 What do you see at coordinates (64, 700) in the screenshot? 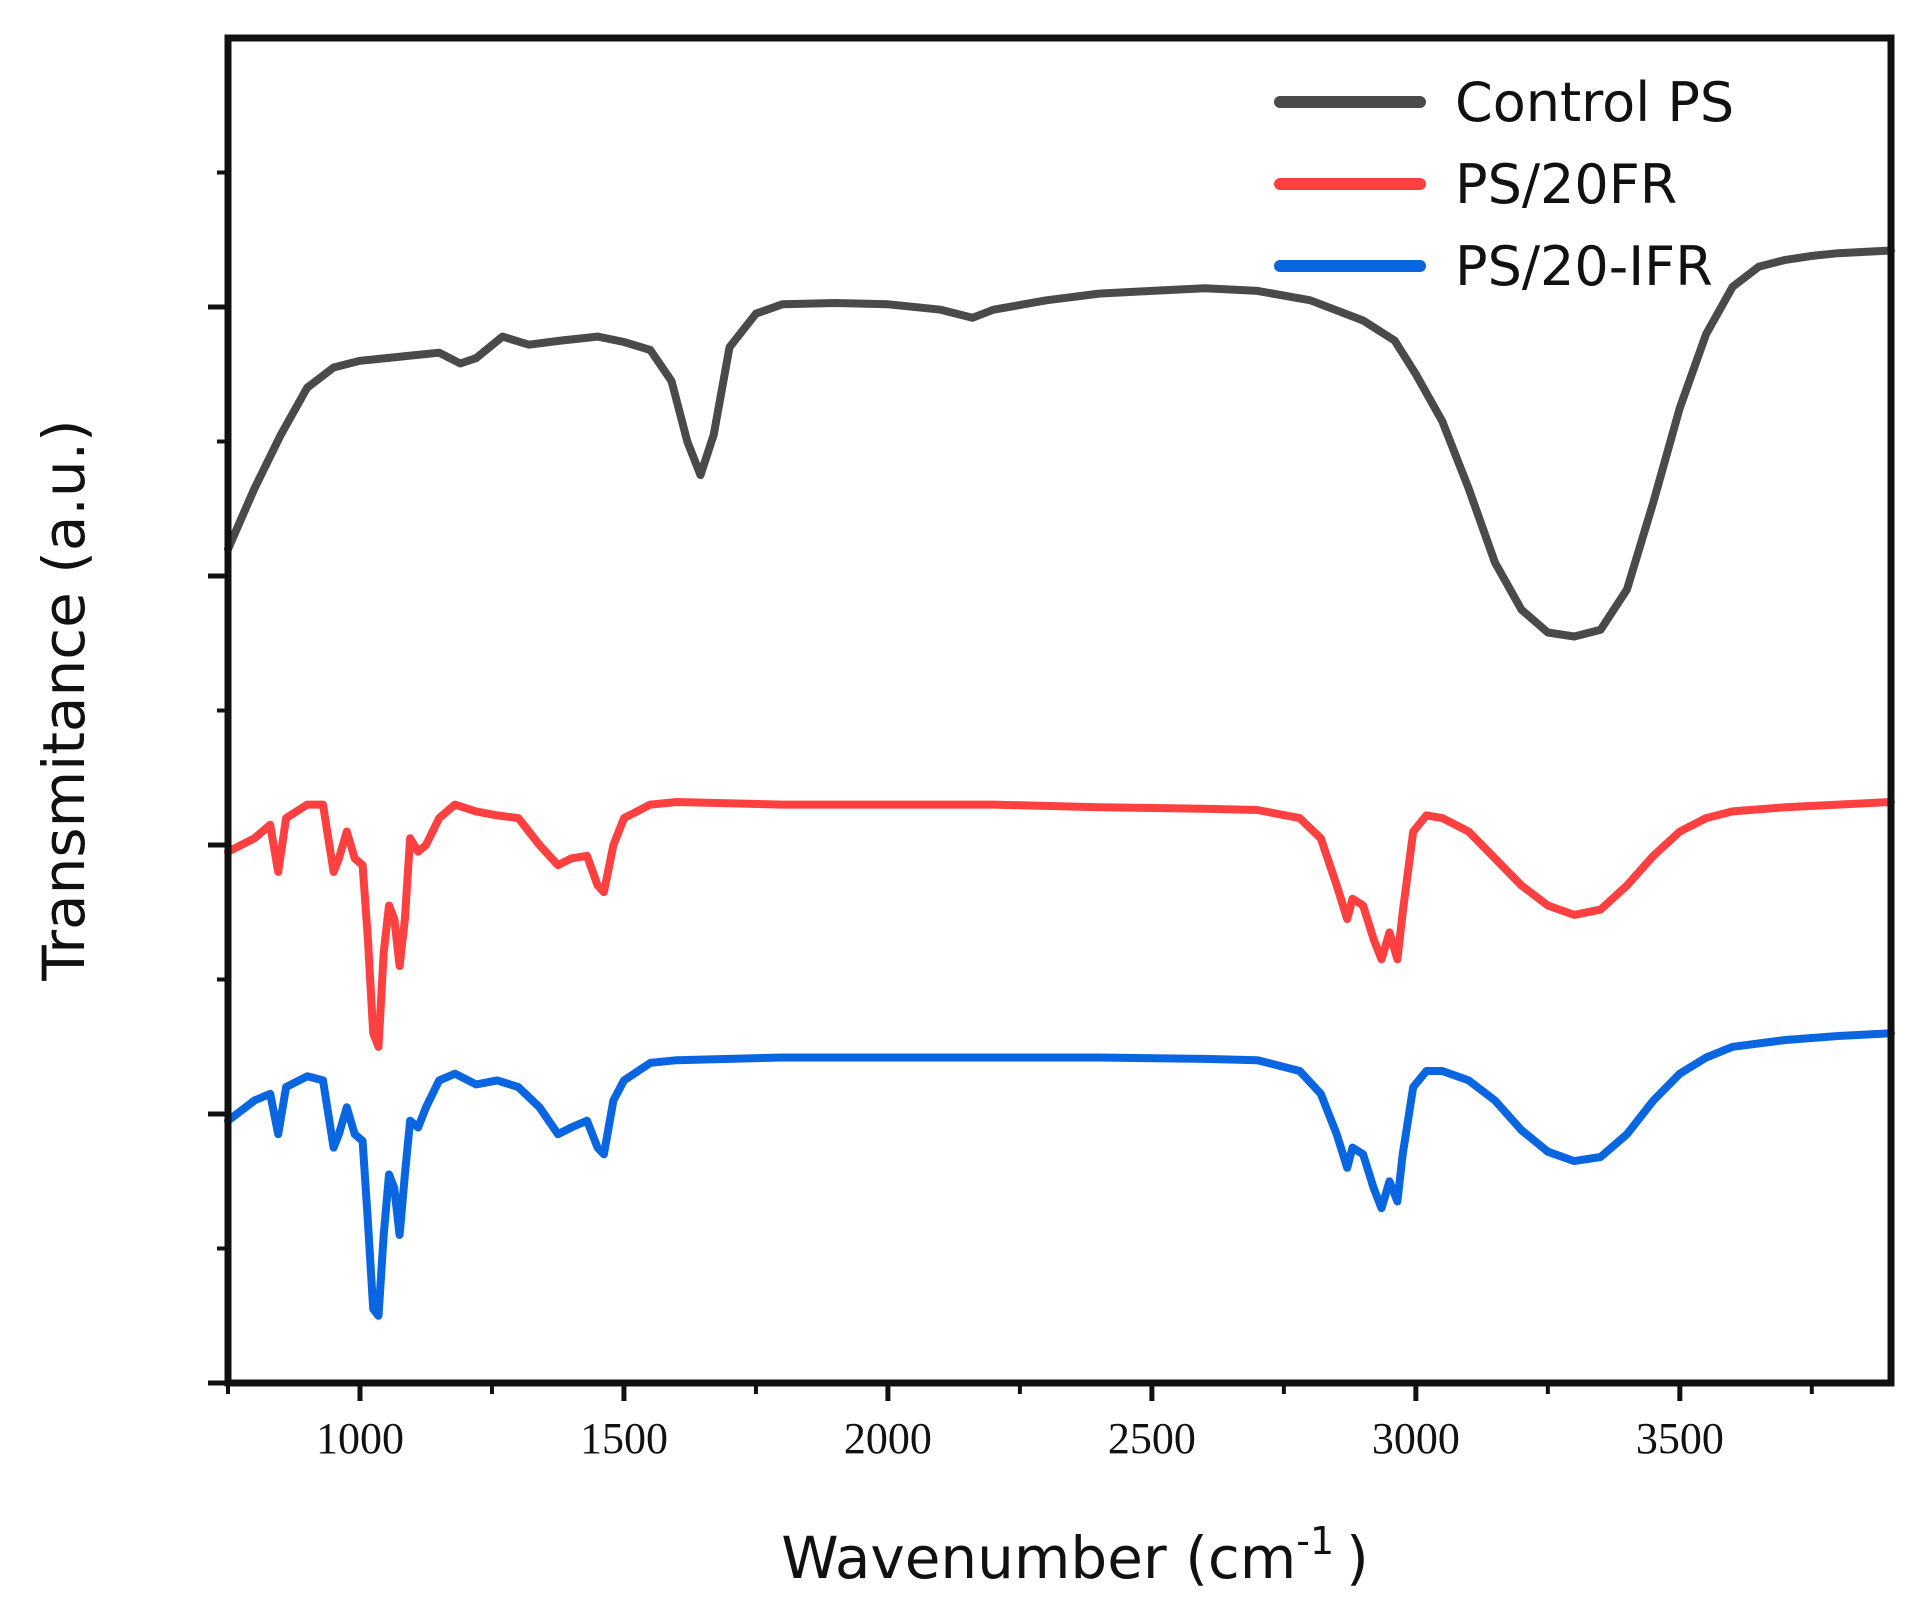
I see `y-axis-title: Transmitance (a.u.)` at bounding box center [64, 700].